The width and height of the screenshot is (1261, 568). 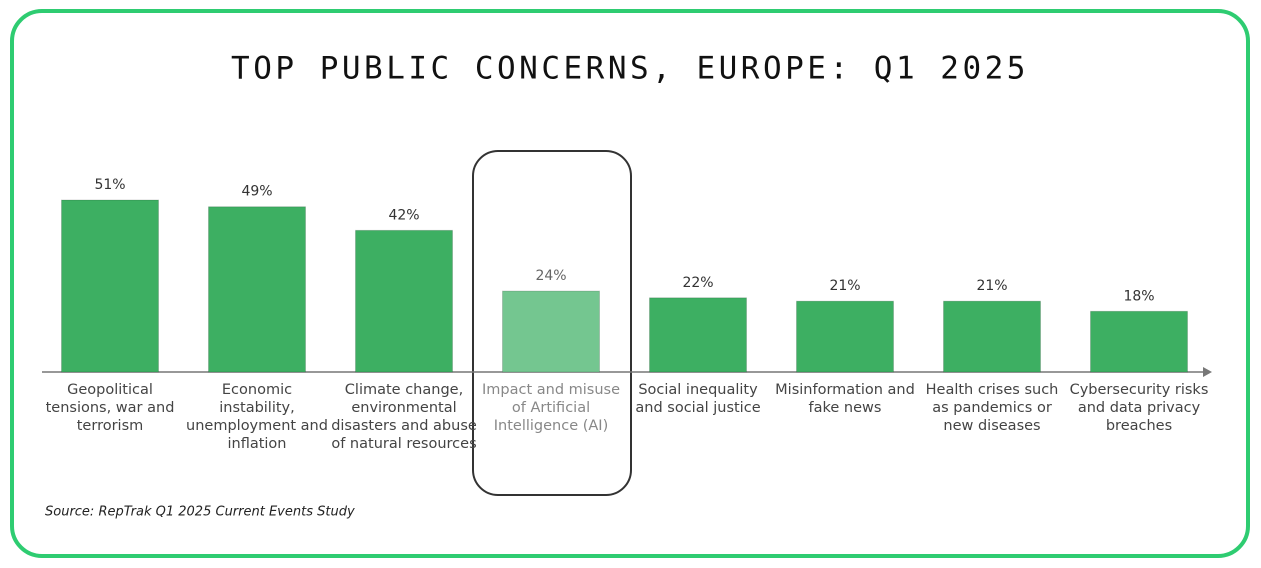 What do you see at coordinates (1207, 372) in the screenshot?
I see `axis-arrow` at bounding box center [1207, 372].